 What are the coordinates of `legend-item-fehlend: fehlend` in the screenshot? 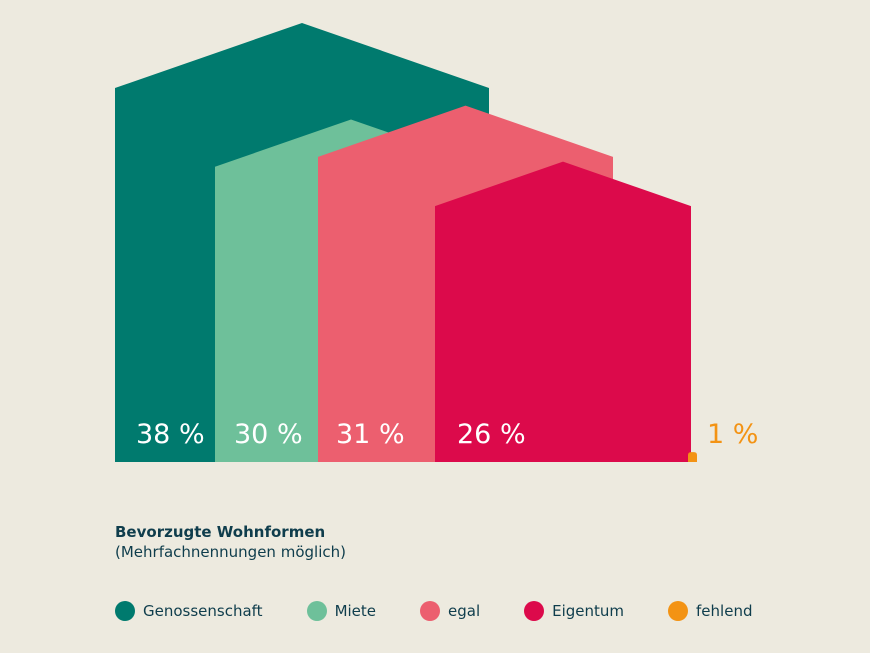 It's located at (710, 611).